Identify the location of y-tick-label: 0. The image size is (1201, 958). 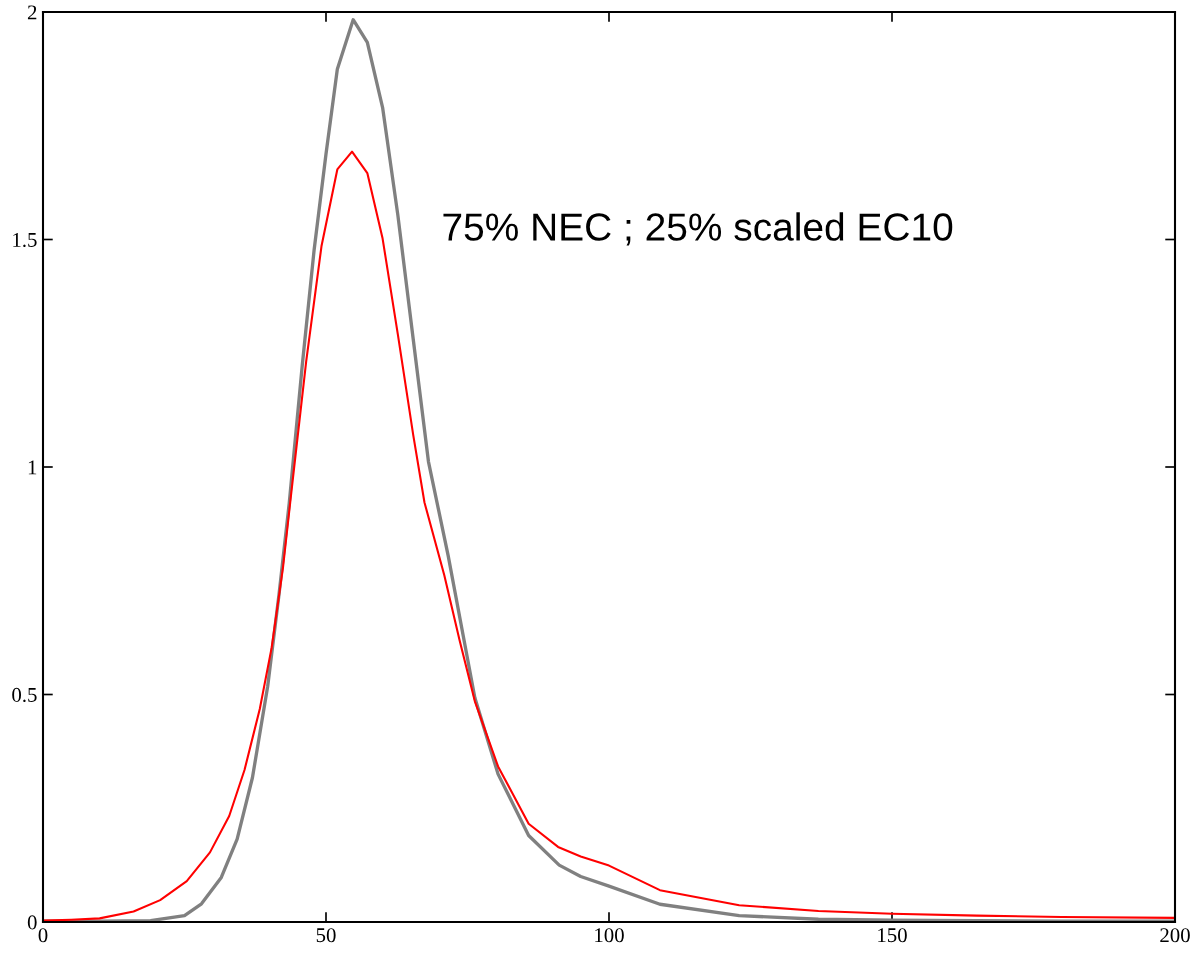
(32, 922).